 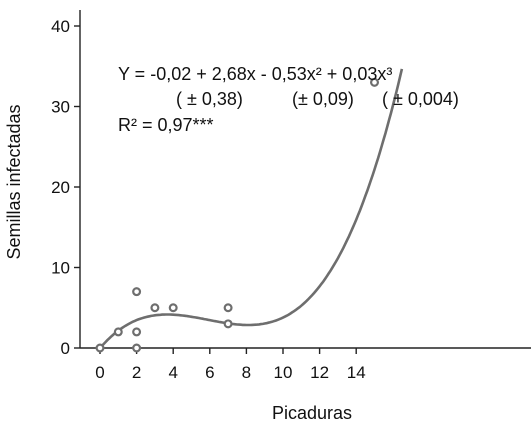 I want to click on y-axis-label: Semillas infectadas, so click(x=14, y=181).